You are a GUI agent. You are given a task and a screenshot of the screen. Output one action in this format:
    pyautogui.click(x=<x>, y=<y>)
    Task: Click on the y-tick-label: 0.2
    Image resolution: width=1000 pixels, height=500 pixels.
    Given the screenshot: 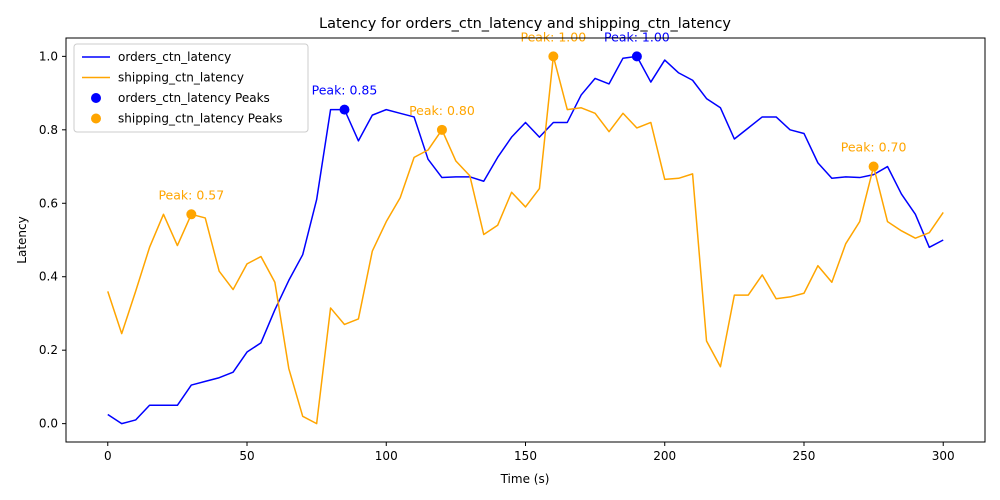 What is the action you would take?
    pyautogui.click(x=48, y=350)
    